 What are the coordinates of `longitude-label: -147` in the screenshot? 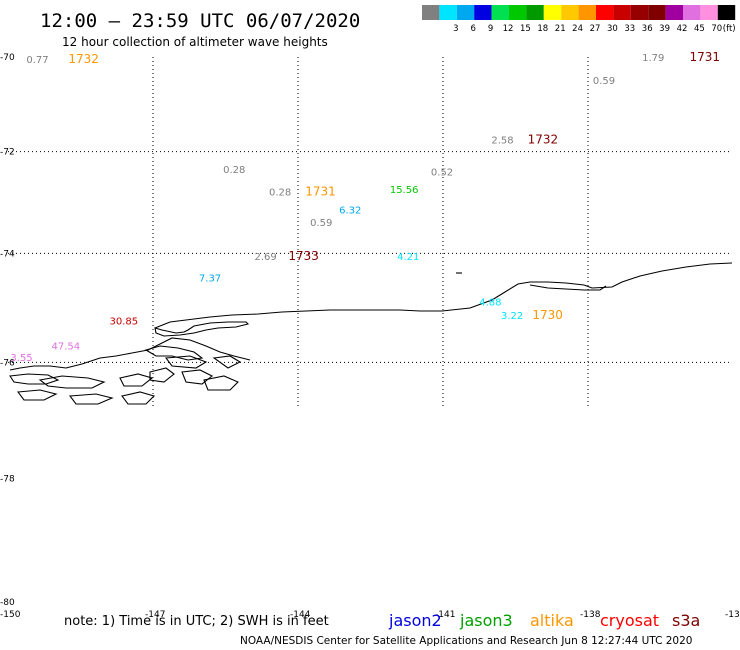 It's located at (155, 615).